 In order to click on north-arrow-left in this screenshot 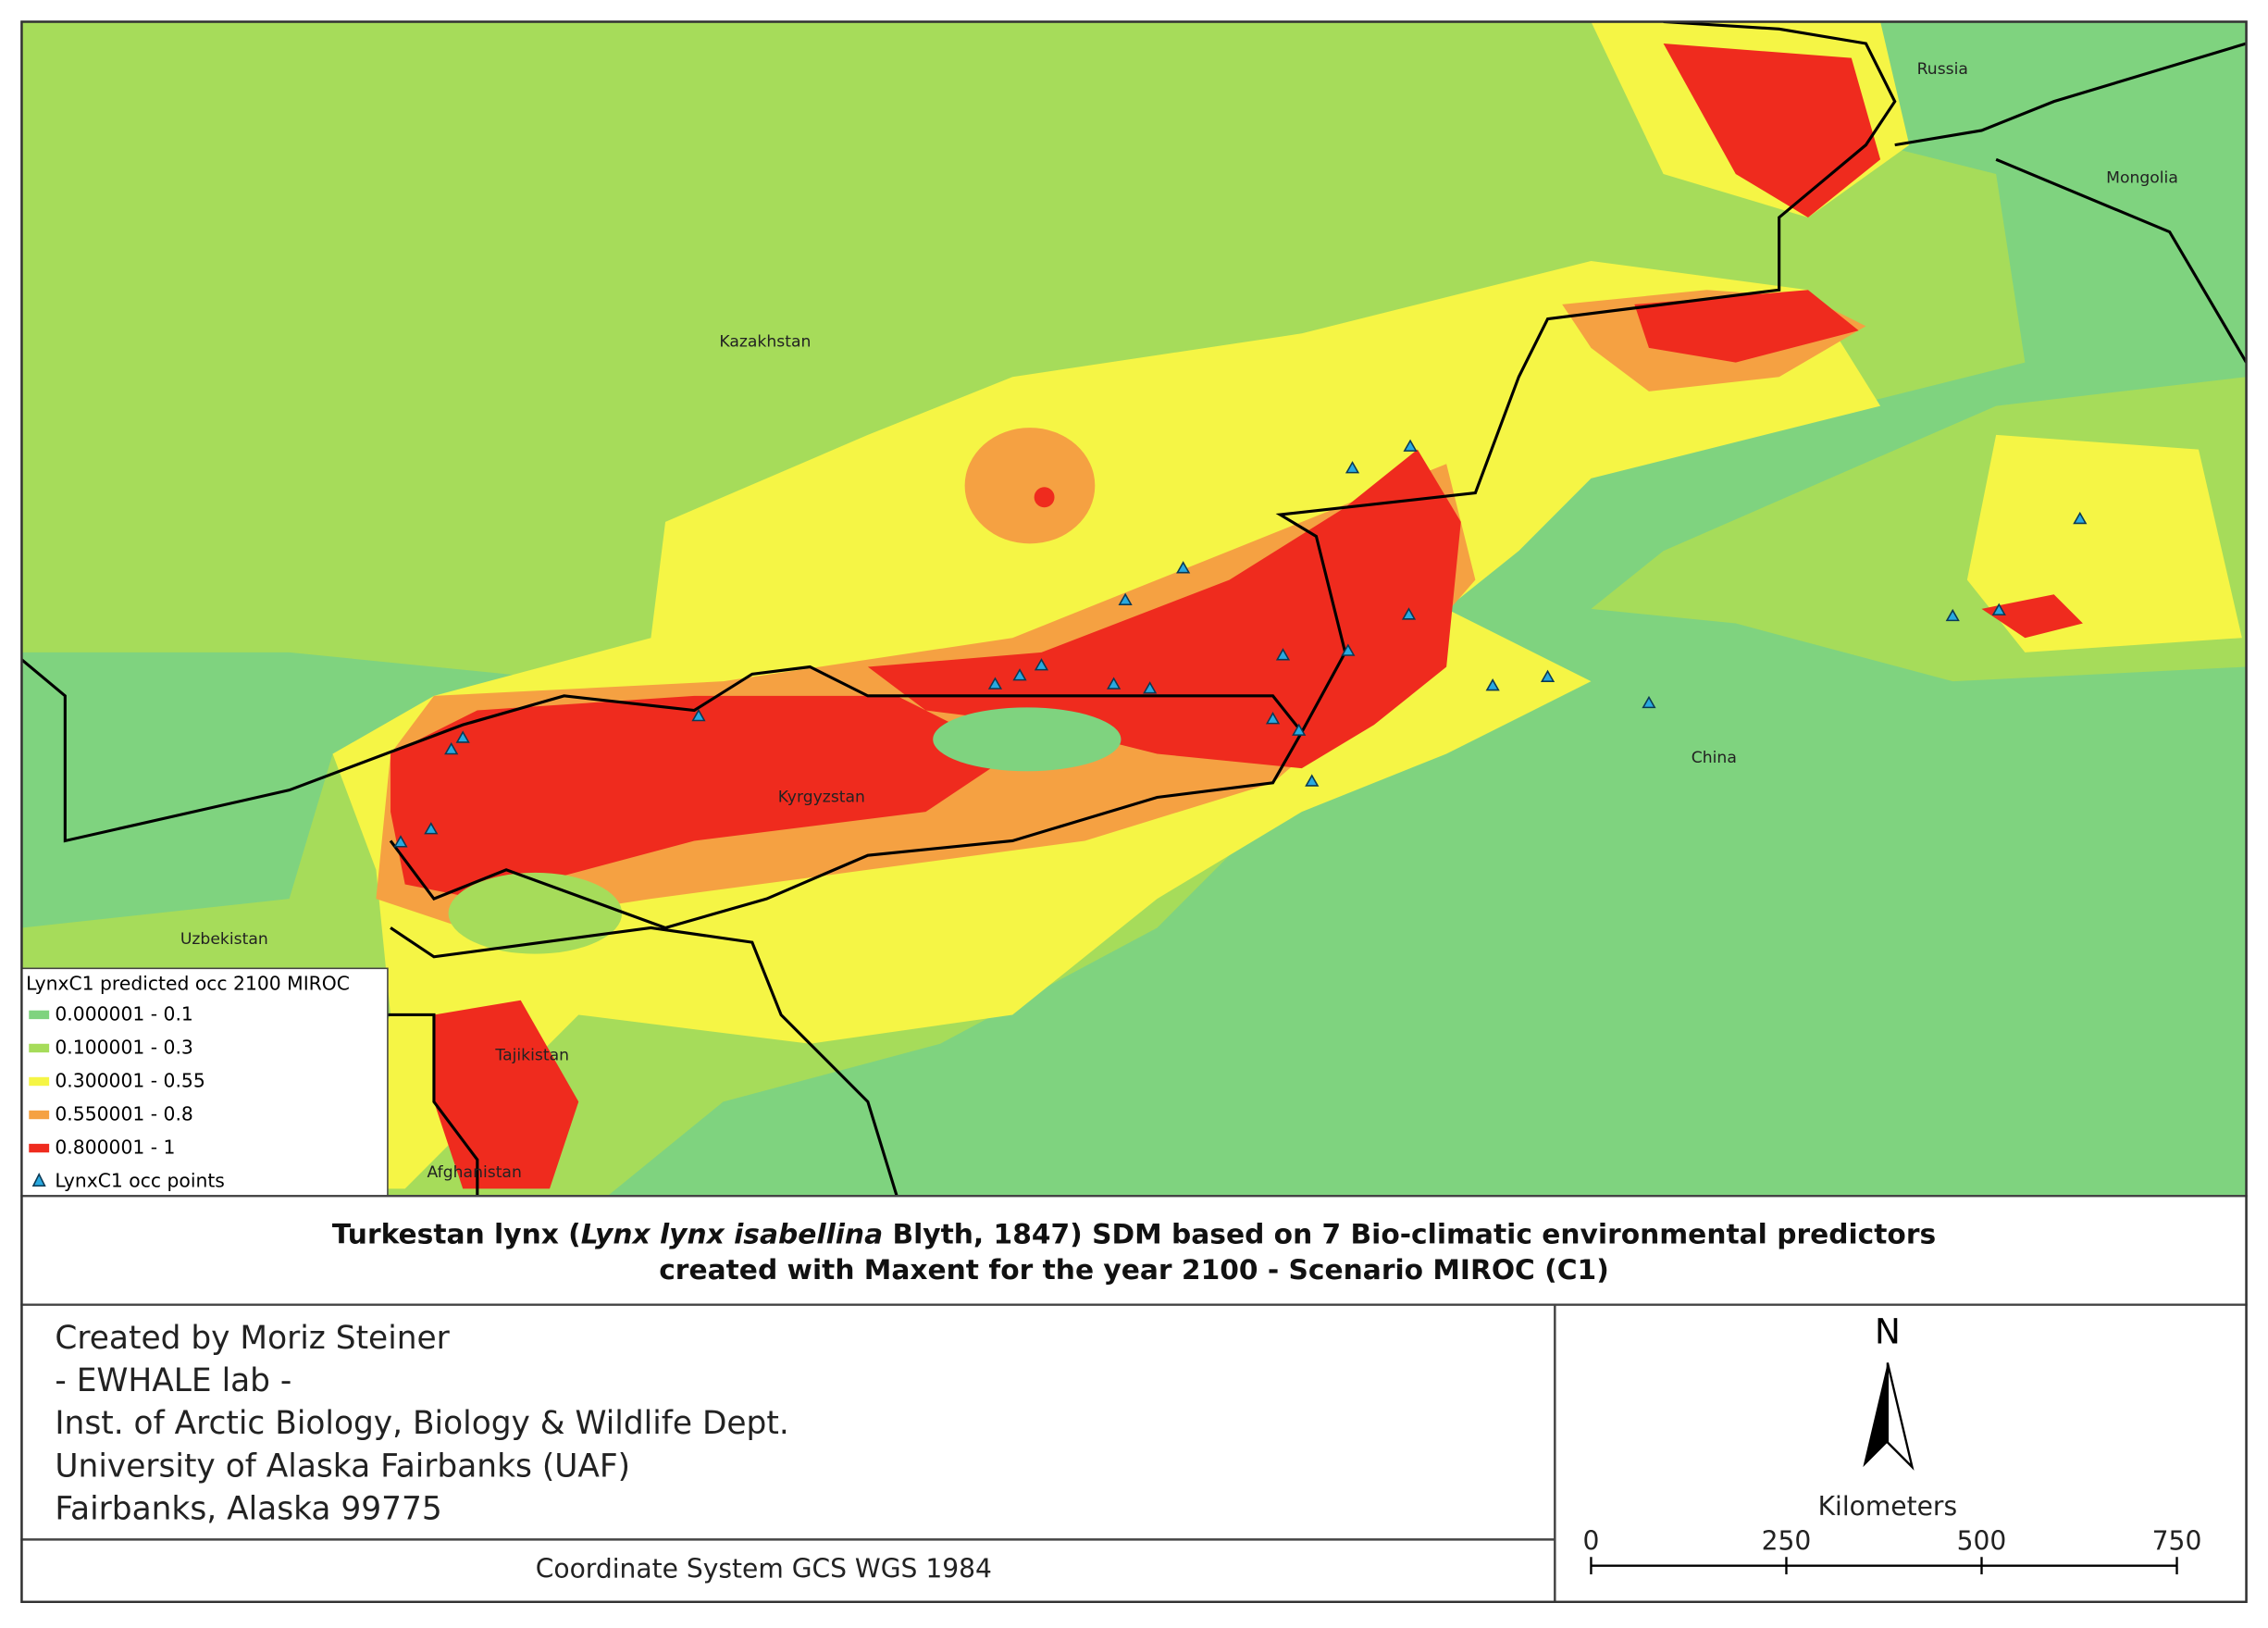, I will do `click(1875, 1415)`.